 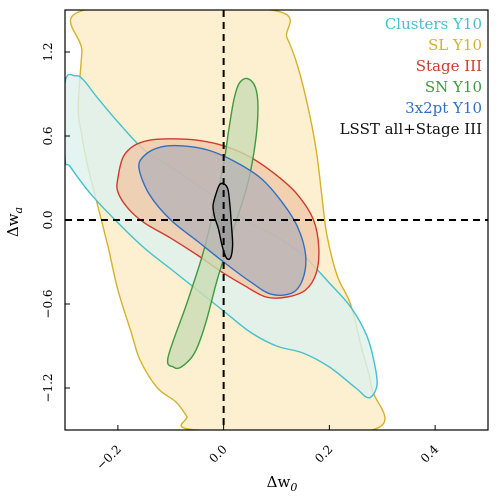 I want to click on legend-entry-sn-y10: SN Y10, so click(x=453, y=87).